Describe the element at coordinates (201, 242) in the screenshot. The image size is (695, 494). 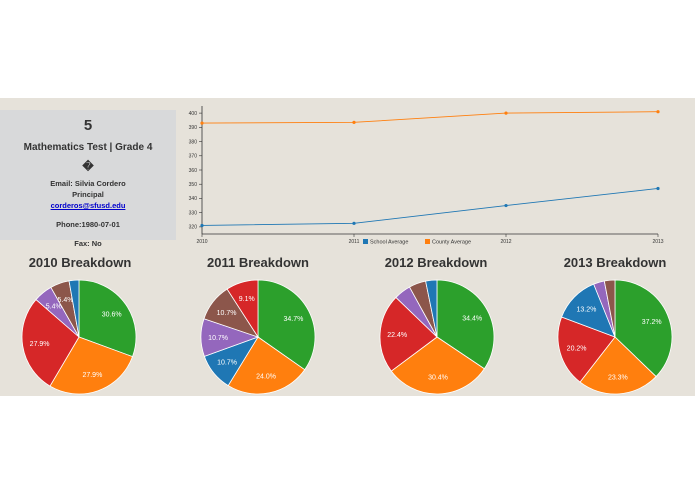
I see `x-tick-label: 2010` at that location.